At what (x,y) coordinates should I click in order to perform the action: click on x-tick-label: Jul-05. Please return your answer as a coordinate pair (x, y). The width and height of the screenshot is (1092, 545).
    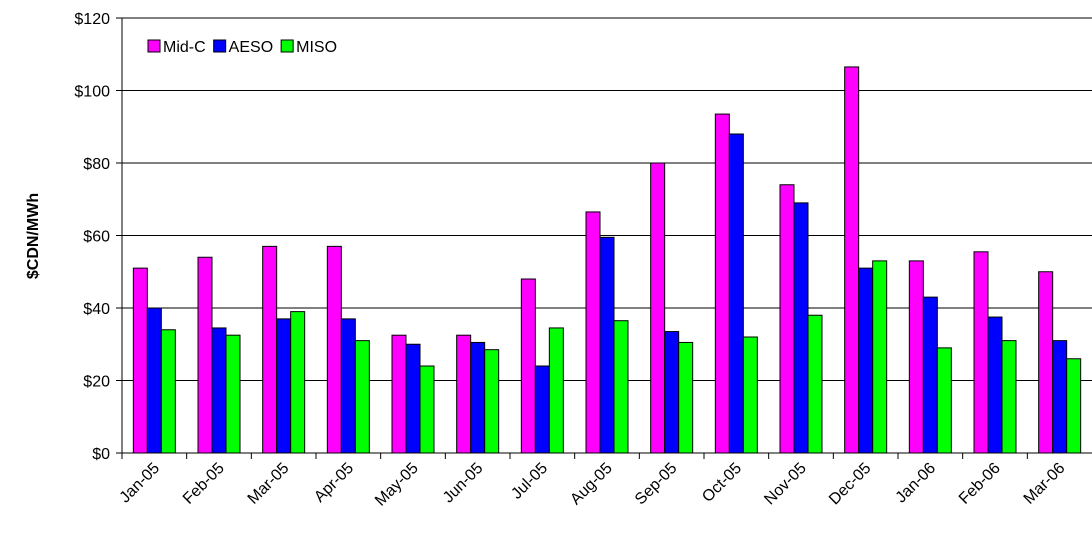
    Looking at the image, I should click on (529, 481).